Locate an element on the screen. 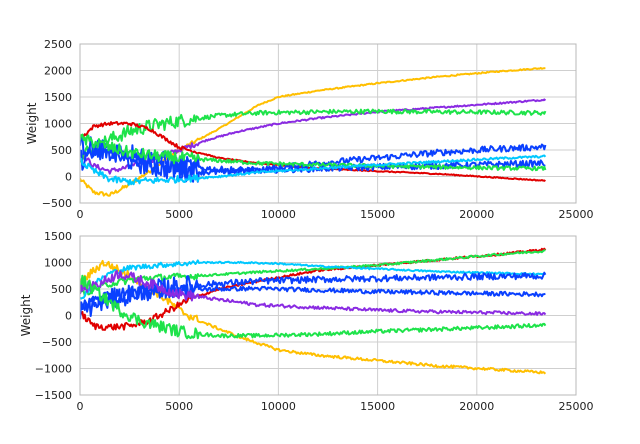 The image size is (640, 444). y-tick-label: −1000 is located at coordinates (53, 369).